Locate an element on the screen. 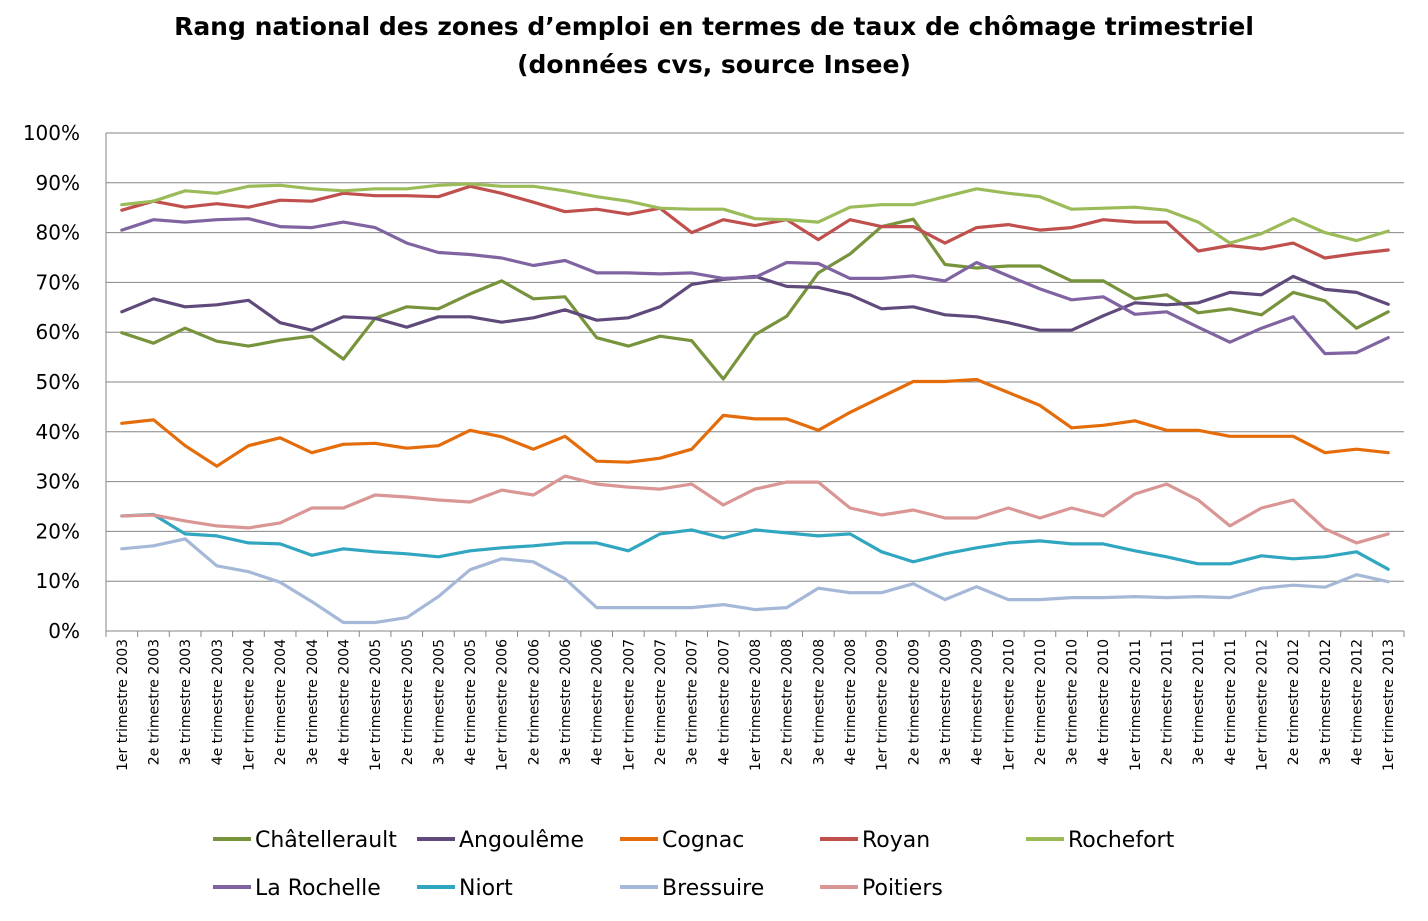 The image size is (1428, 921). x-tick-label: 2e trimestre 2005 is located at coordinates (408, 702).